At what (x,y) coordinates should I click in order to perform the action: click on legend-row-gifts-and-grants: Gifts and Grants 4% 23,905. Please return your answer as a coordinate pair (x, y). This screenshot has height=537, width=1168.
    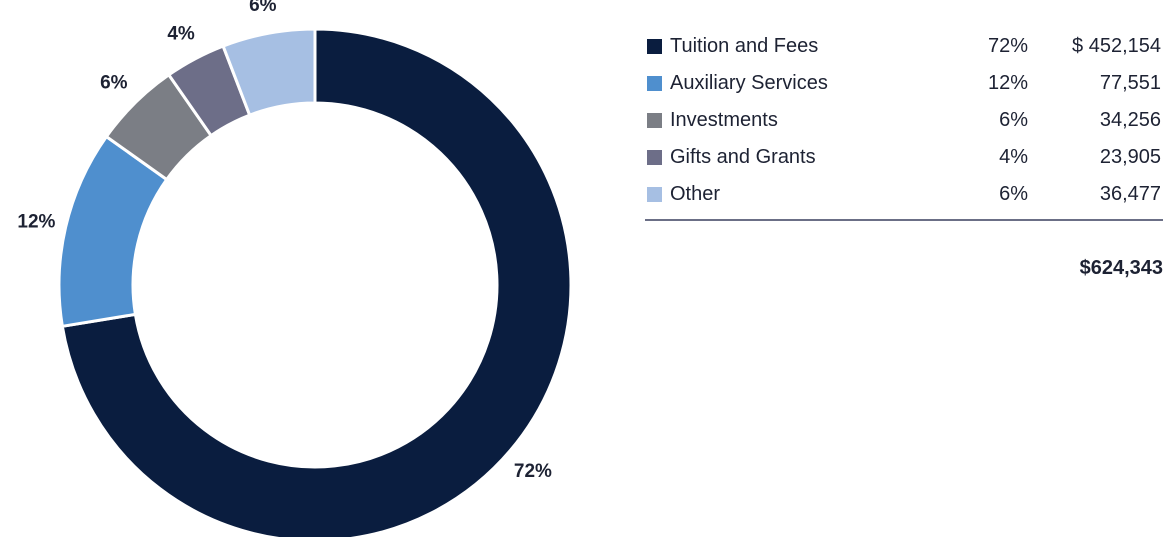
    Looking at the image, I should click on (904, 157).